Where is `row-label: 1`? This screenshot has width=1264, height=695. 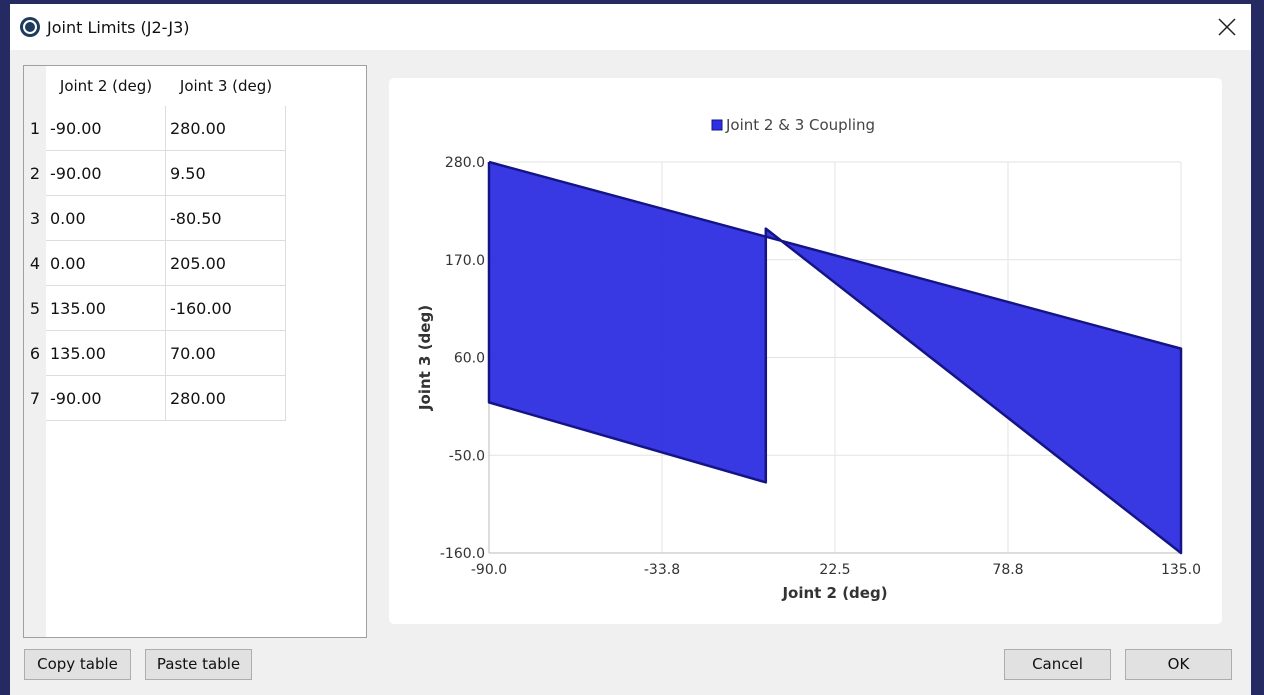 row-label: 1 is located at coordinates (35, 128).